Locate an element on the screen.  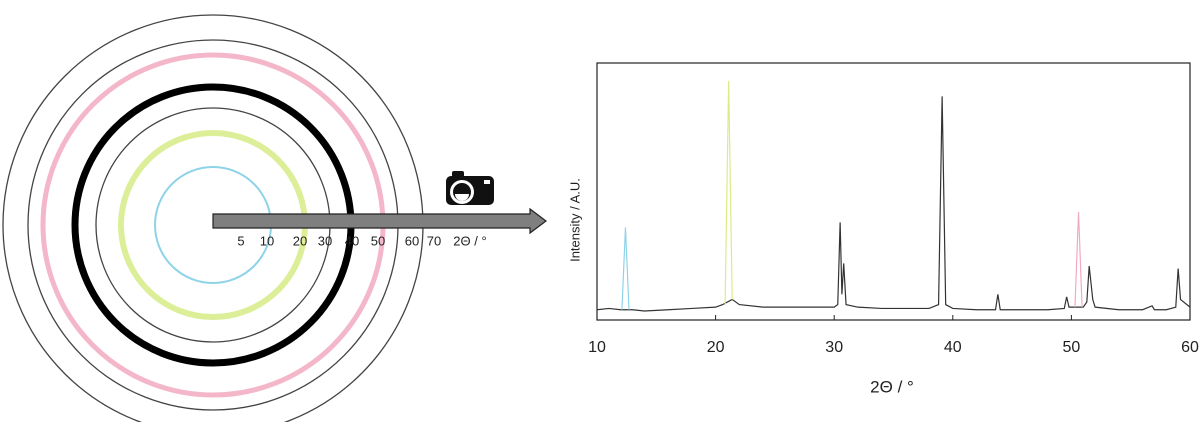
ring-label: 5 is located at coordinates (240, 240).